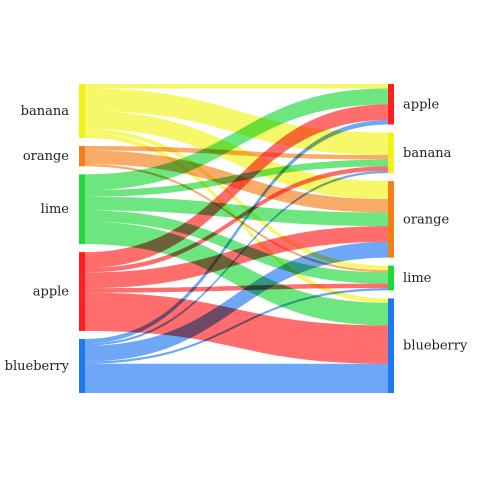 Image resolution: width=480 pixels, height=480 pixels. What do you see at coordinates (82, 111) in the screenshot?
I see `left-node-banana` at bounding box center [82, 111].